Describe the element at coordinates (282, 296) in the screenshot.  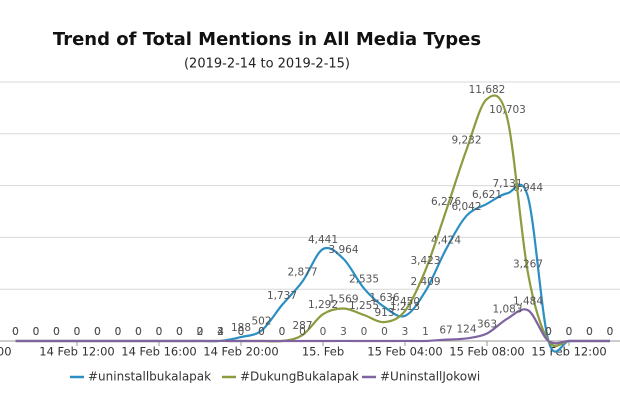
I see `data-label: 1,737` at that location.